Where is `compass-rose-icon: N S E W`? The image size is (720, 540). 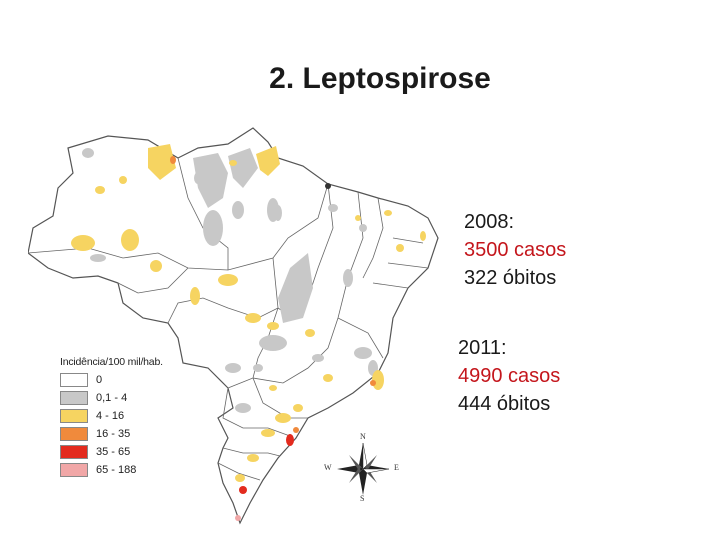 compass-rose-icon: N S E W is located at coordinates (363, 467).